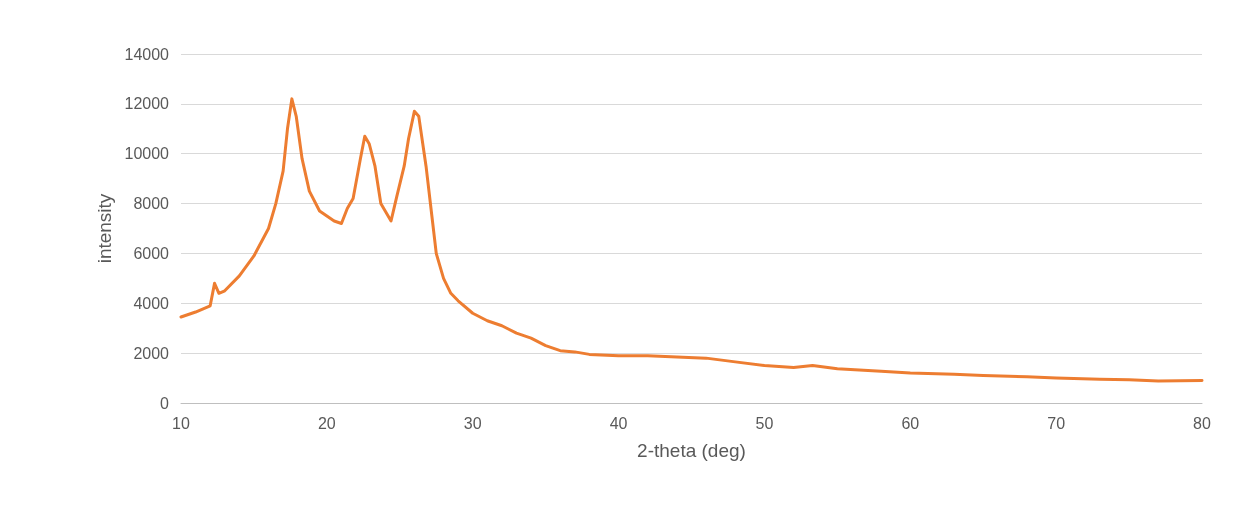 The height and width of the screenshot is (529, 1246). What do you see at coordinates (147, 54) in the screenshot?
I see `y-tick-label: 14000` at bounding box center [147, 54].